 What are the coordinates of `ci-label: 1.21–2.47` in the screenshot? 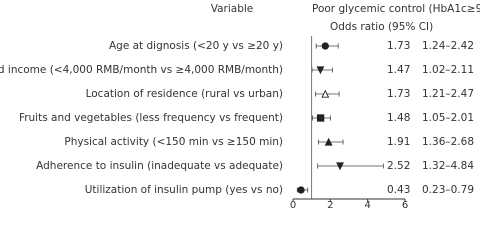 It's located at (448, 94).